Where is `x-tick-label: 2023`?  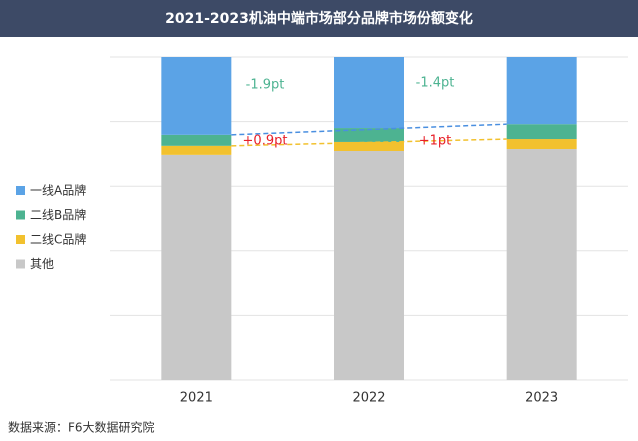 x-tick-label: 2023 is located at coordinates (541, 398).